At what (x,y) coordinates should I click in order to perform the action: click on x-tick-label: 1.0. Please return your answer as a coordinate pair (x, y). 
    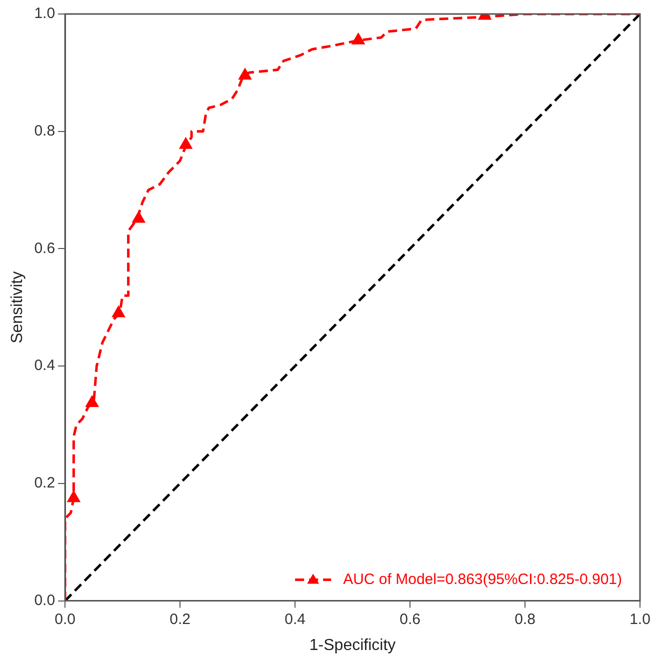
    Looking at the image, I should click on (640, 619).